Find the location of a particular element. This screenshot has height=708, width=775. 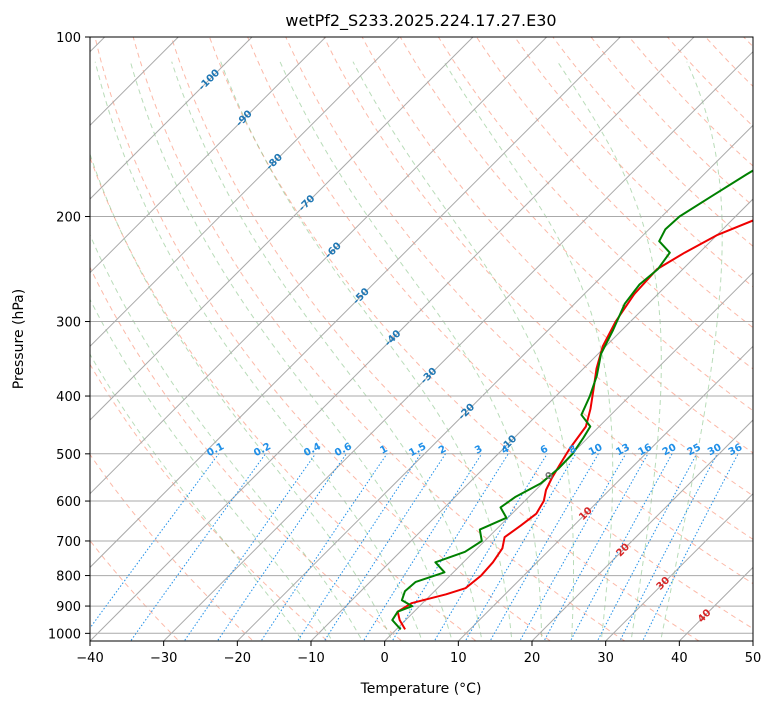

mixing-ratio-label: 16 is located at coordinates (644, 450).